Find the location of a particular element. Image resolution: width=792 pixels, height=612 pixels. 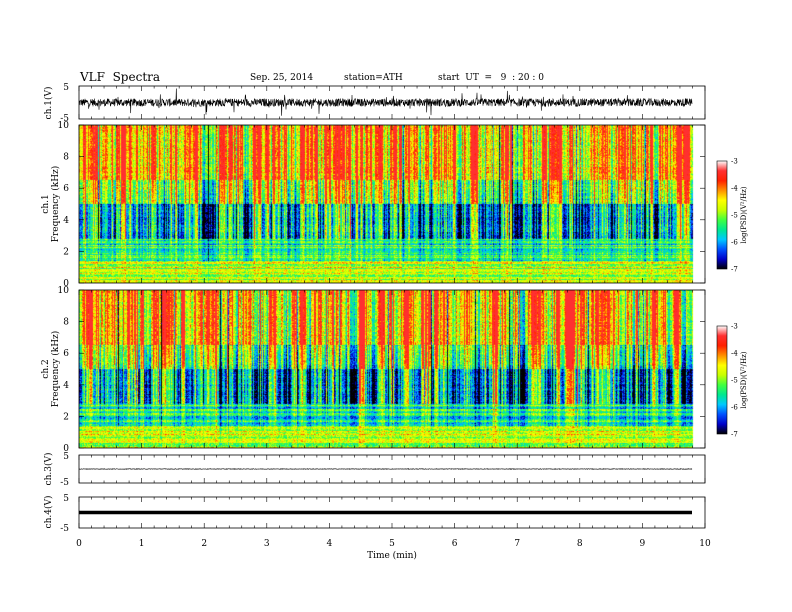

ch1-xticks is located at coordinates (392, 102).